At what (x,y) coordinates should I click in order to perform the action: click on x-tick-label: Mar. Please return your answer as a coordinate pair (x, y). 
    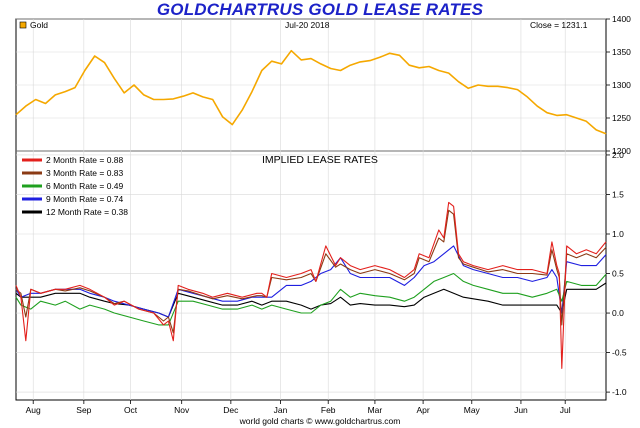
    Looking at the image, I should click on (375, 410).